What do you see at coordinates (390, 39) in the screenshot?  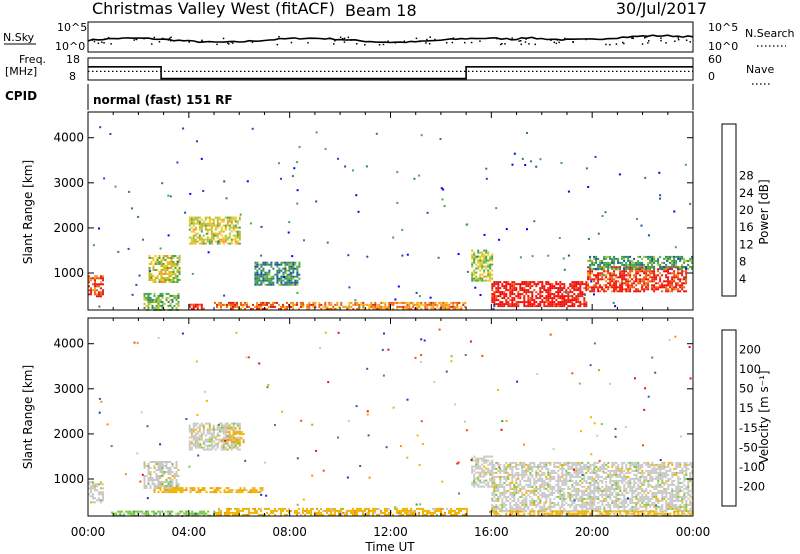 I see `nsky-series` at bounding box center [390, 39].